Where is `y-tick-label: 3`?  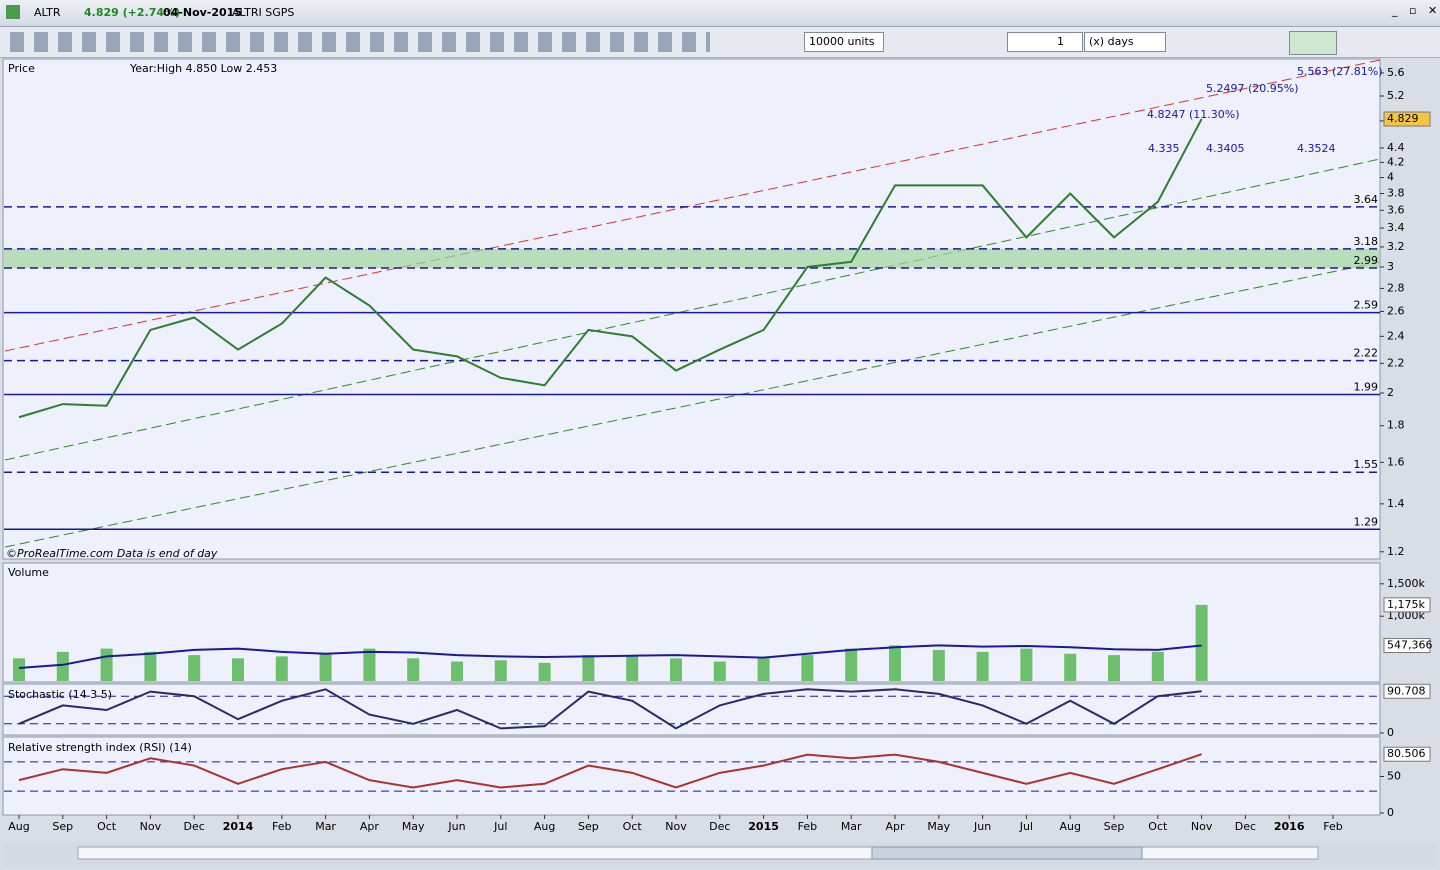 y-tick-label: 3 is located at coordinates (1390, 266).